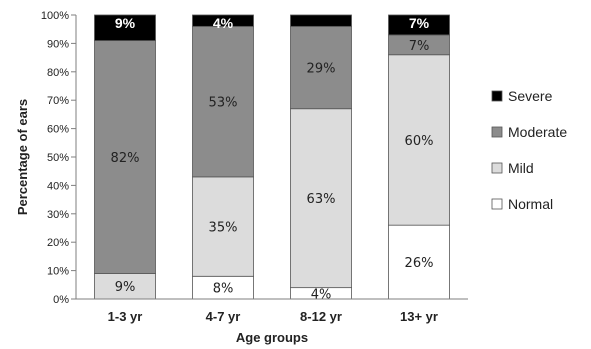 The width and height of the screenshot is (591, 349). What do you see at coordinates (58, 44) in the screenshot?
I see `y-tick-label: 90%` at bounding box center [58, 44].